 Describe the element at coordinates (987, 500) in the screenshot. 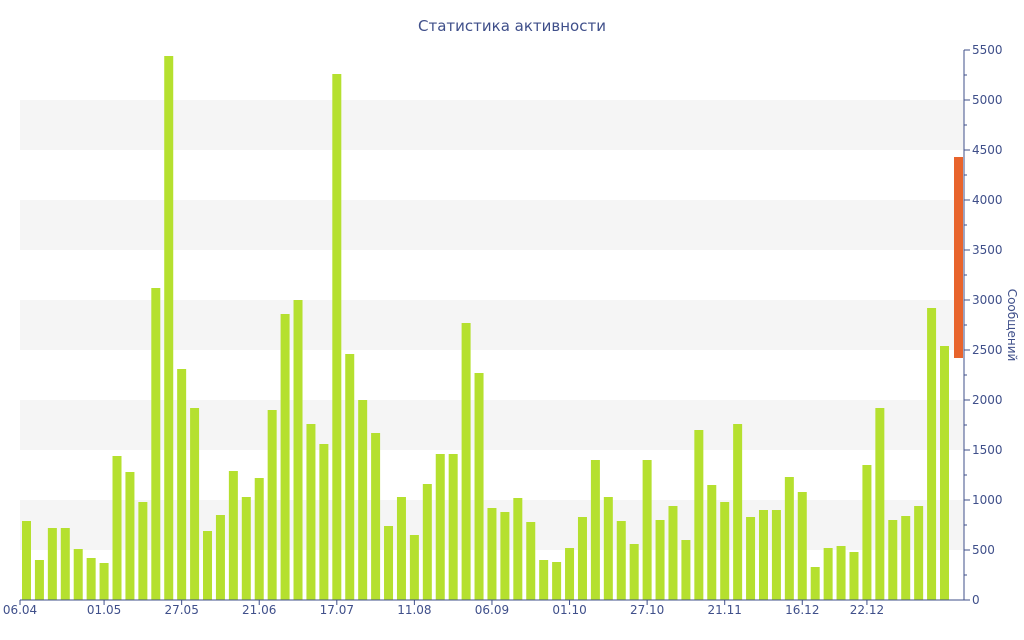

I see `y-tick-label: 1000` at that location.